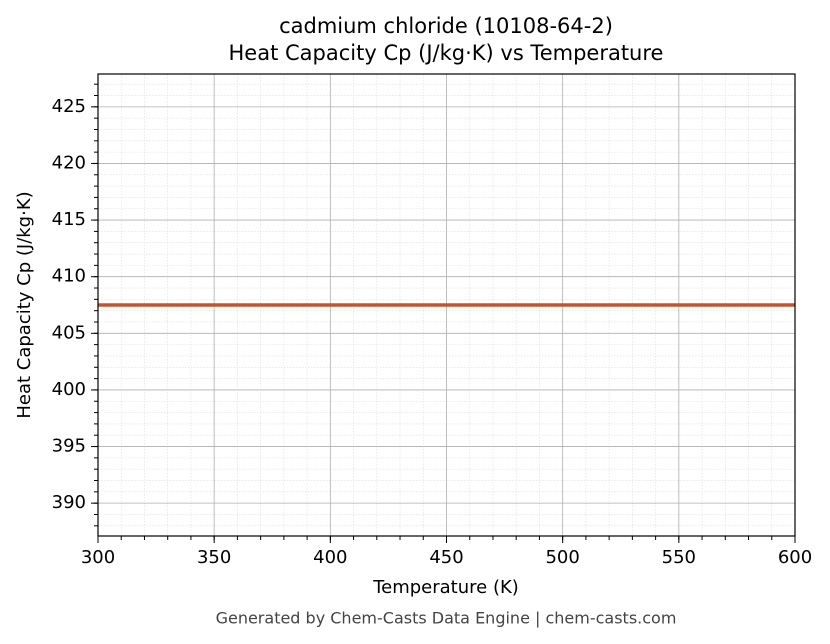  I want to click on x-tick-label: 350, so click(214, 557).